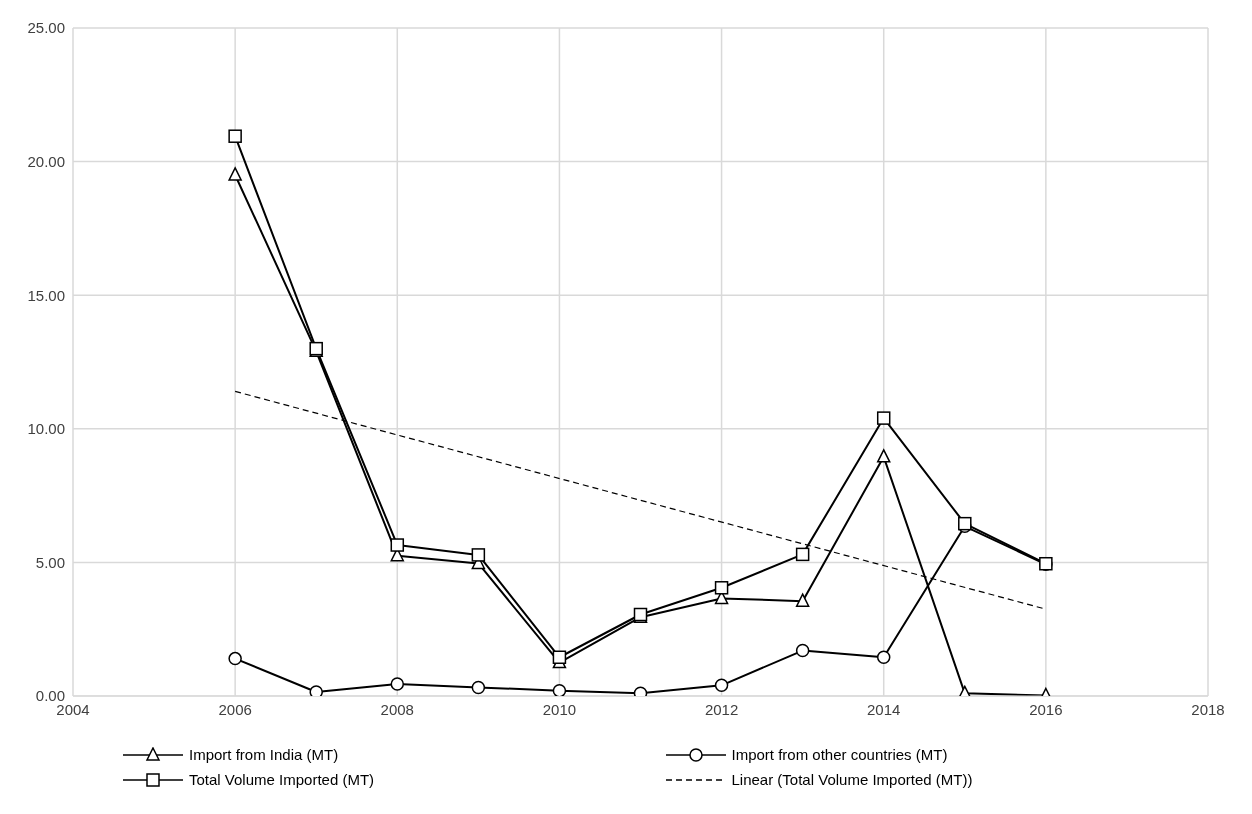  What do you see at coordinates (852, 779) in the screenshot?
I see `legend-label: Linear (Total Volume Imported (MT))` at bounding box center [852, 779].